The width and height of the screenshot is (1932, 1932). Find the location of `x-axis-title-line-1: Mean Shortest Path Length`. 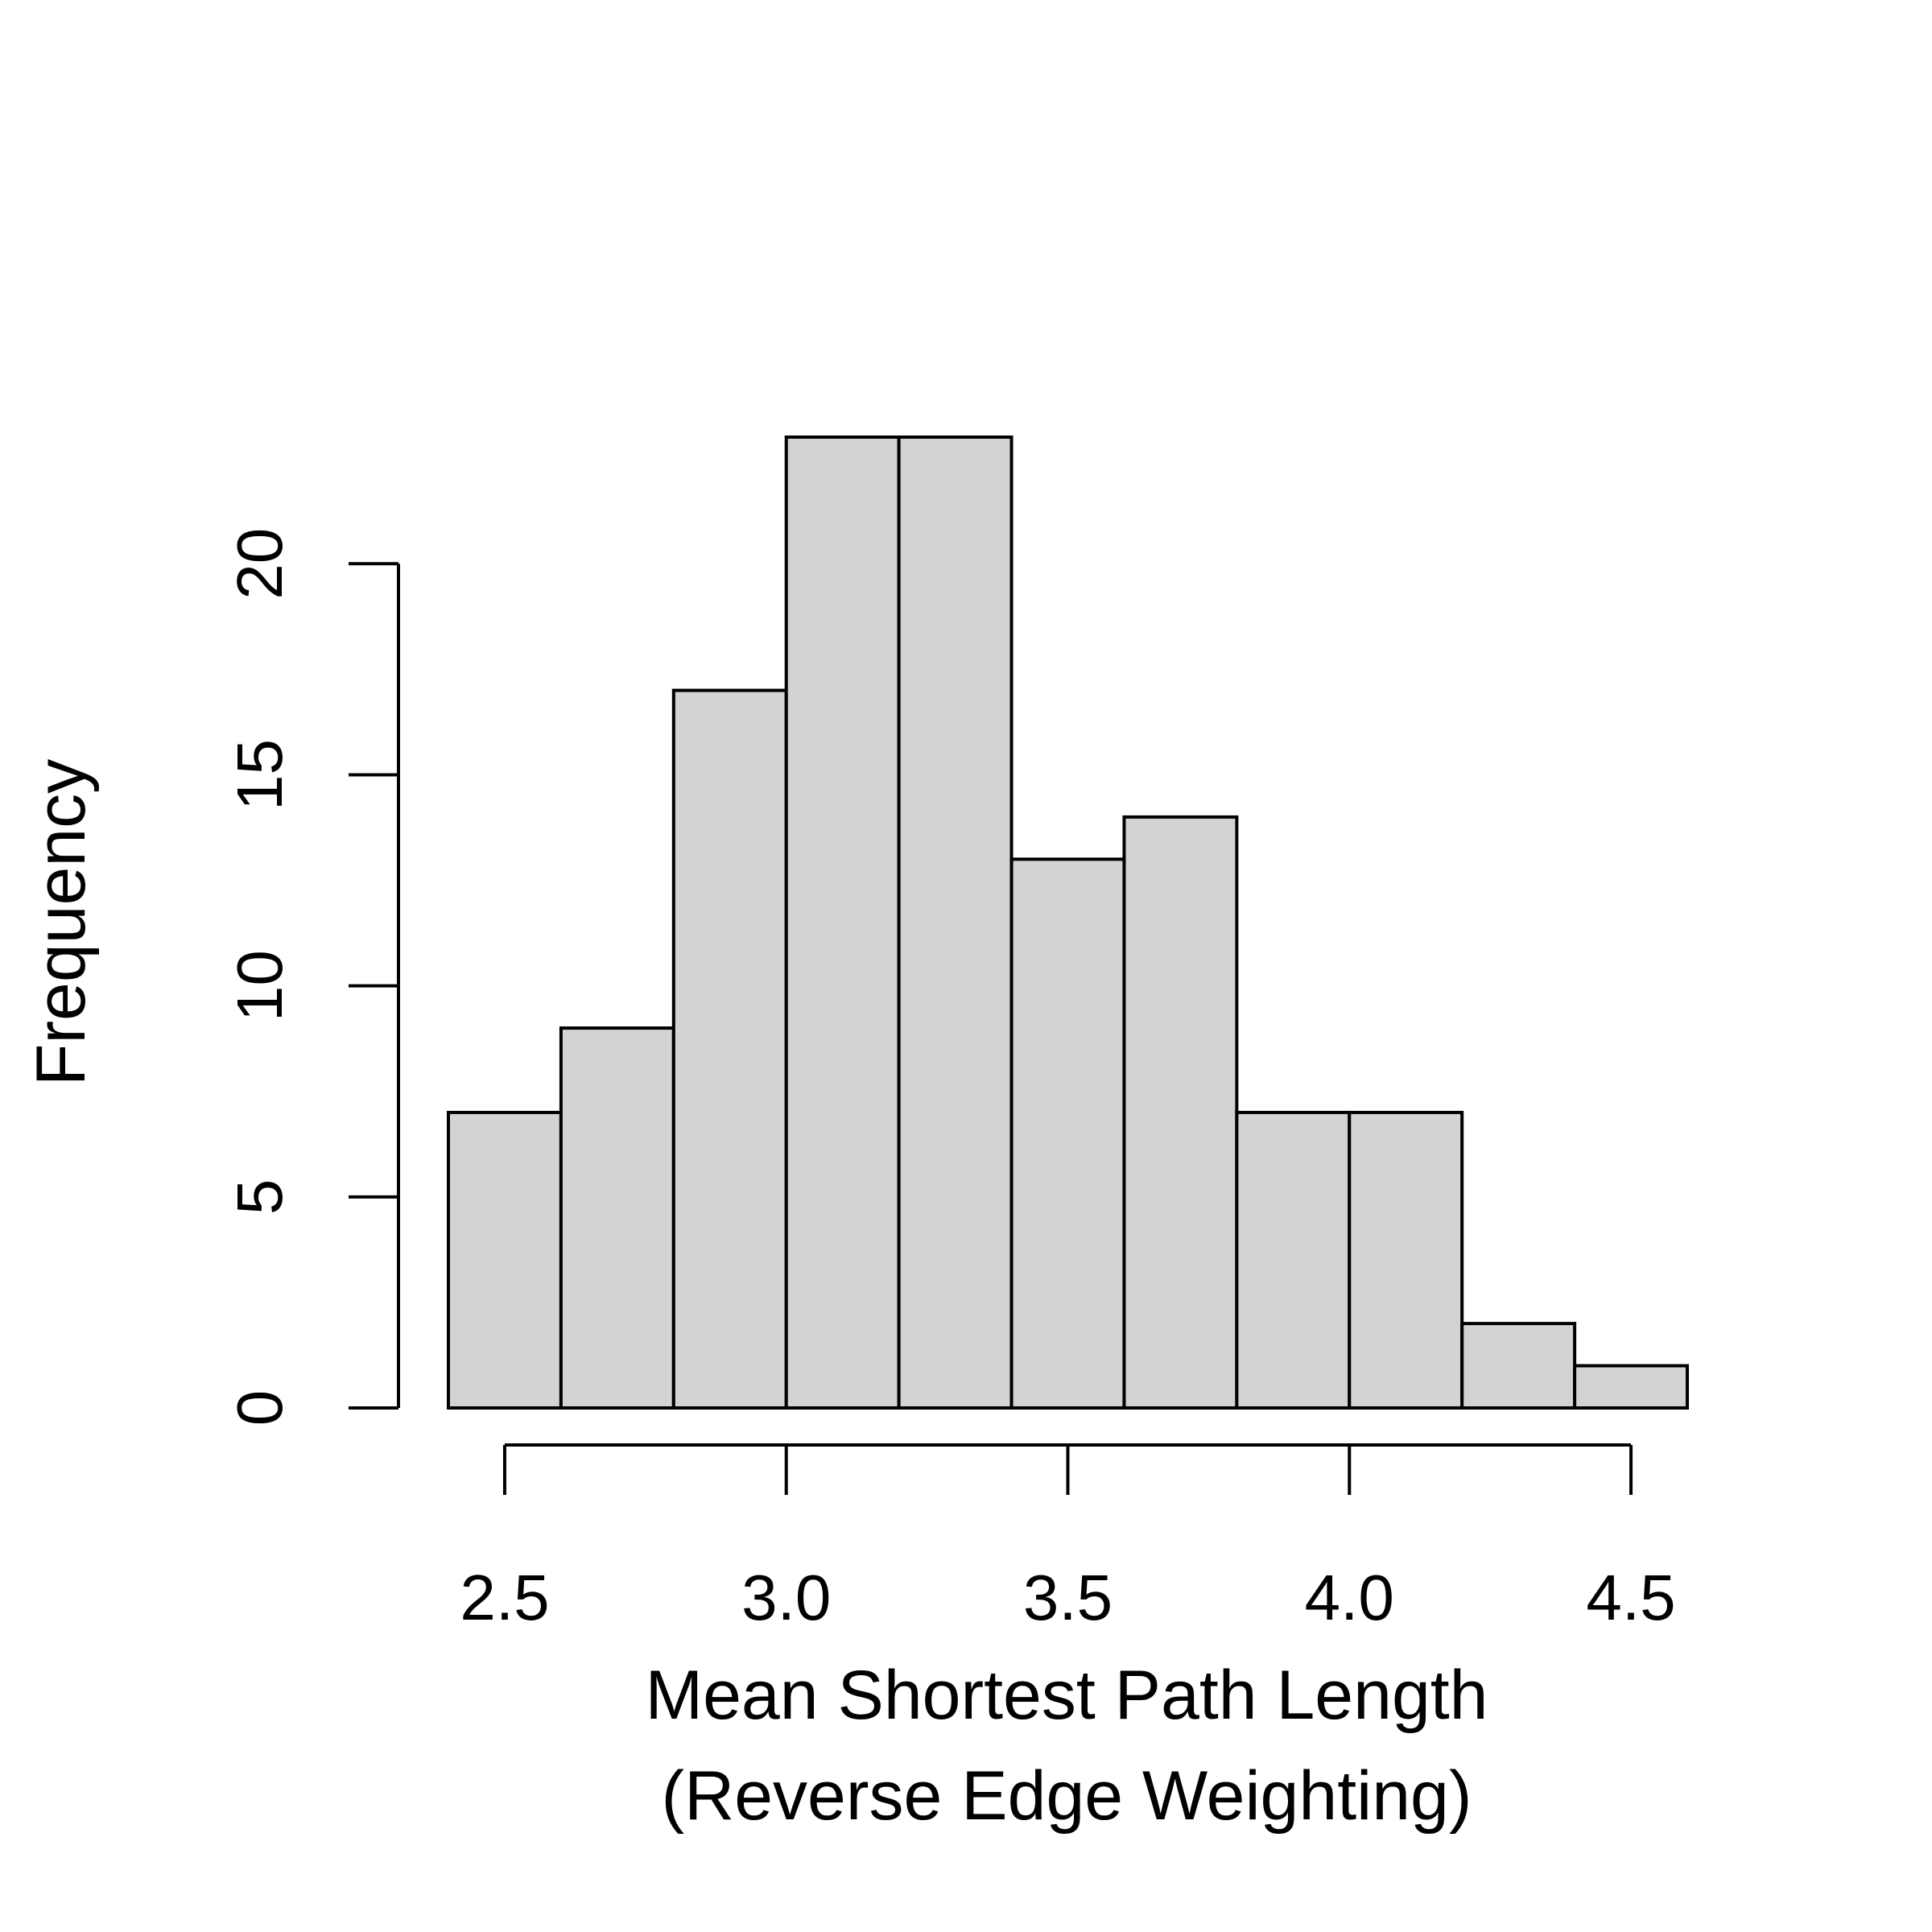

x-axis-title-line-1: Mean Shortest Path Length is located at coordinates (1066, 1695).